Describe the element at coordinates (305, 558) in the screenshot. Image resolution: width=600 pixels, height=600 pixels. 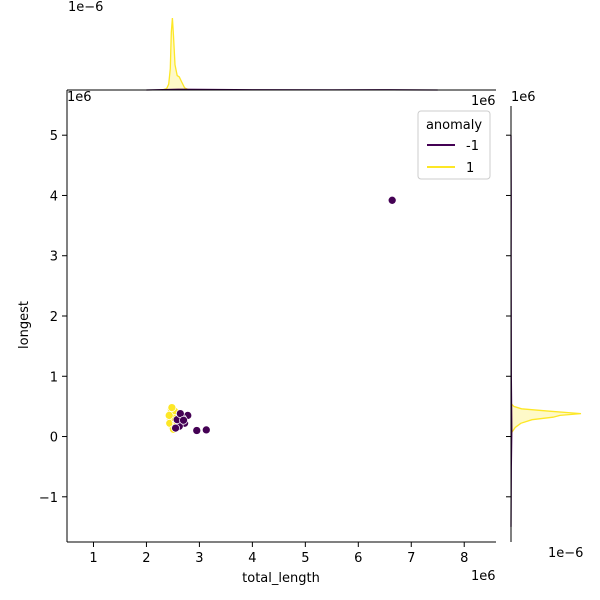
I see `x-tick-label: 5` at that location.